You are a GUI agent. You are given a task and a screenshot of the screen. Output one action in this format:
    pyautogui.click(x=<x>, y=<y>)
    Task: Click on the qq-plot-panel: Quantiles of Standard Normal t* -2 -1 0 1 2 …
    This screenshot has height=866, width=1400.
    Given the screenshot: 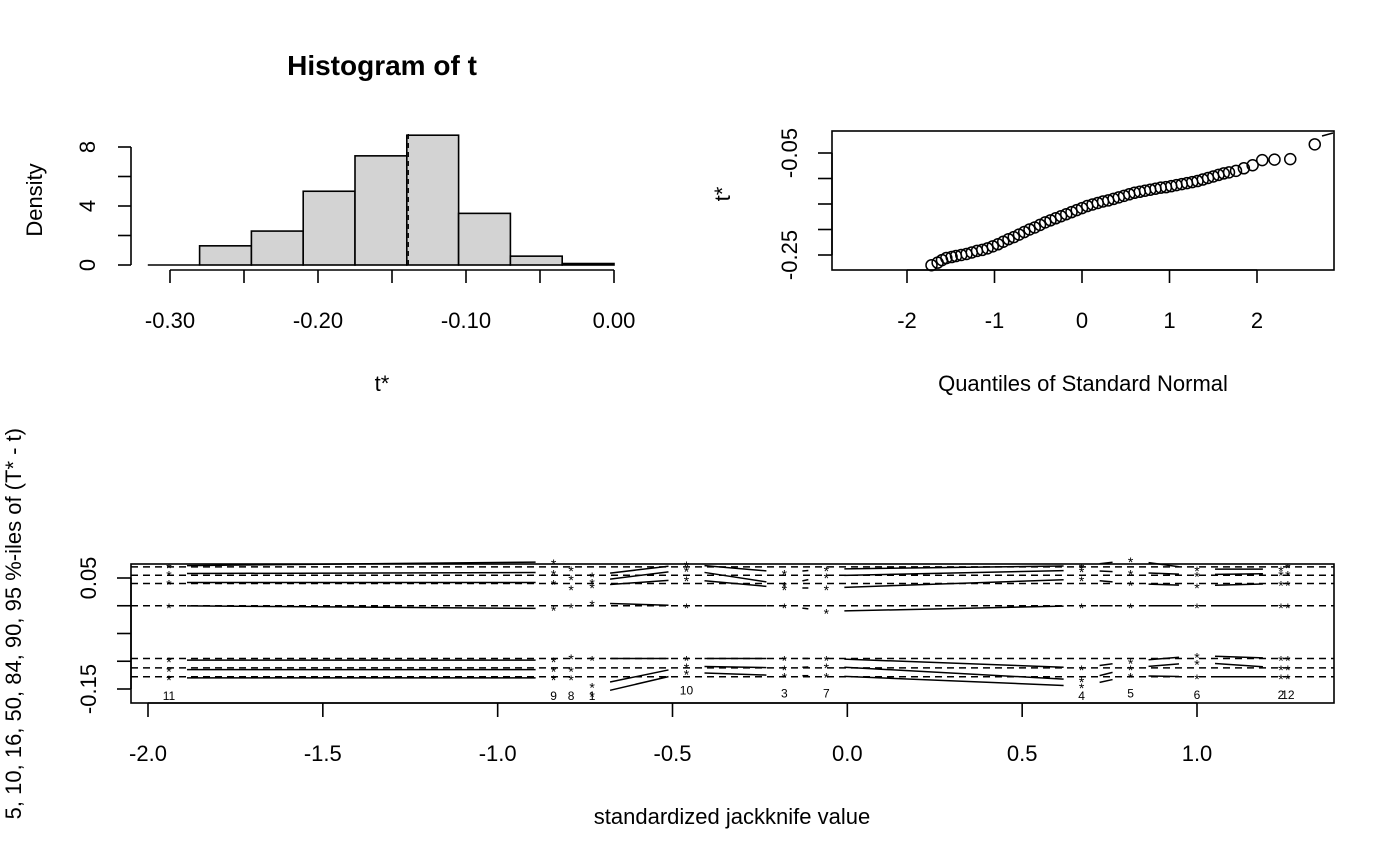 What is the action you would take?
    pyautogui.click(x=1022, y=262)
    